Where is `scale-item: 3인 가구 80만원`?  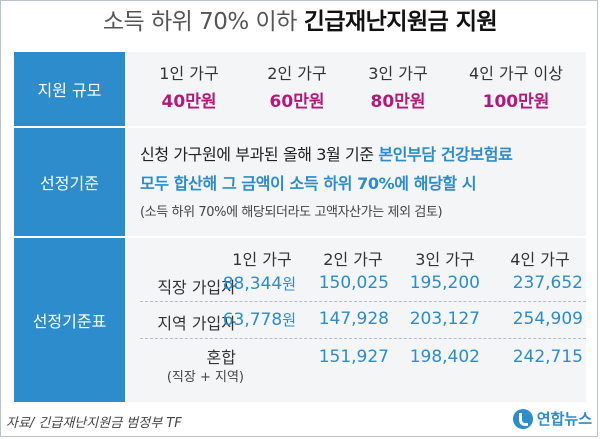
scale-item: 3인 가구 80만원 is located at coordinates (398, 88).